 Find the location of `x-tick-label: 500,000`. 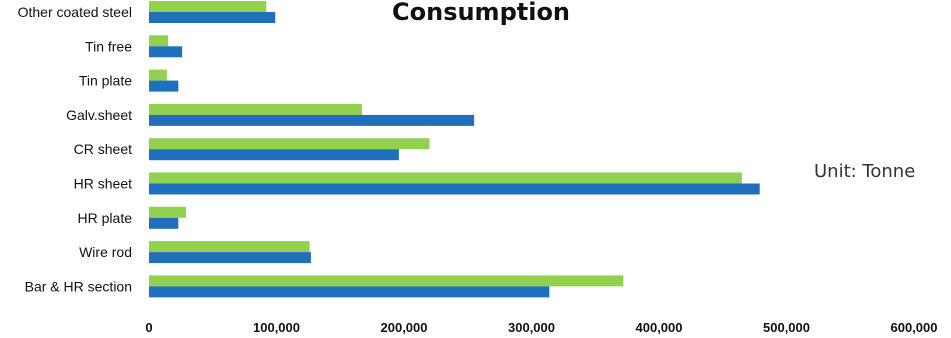

x-tick-label: 500,000 is located at coordinates (786, 327).